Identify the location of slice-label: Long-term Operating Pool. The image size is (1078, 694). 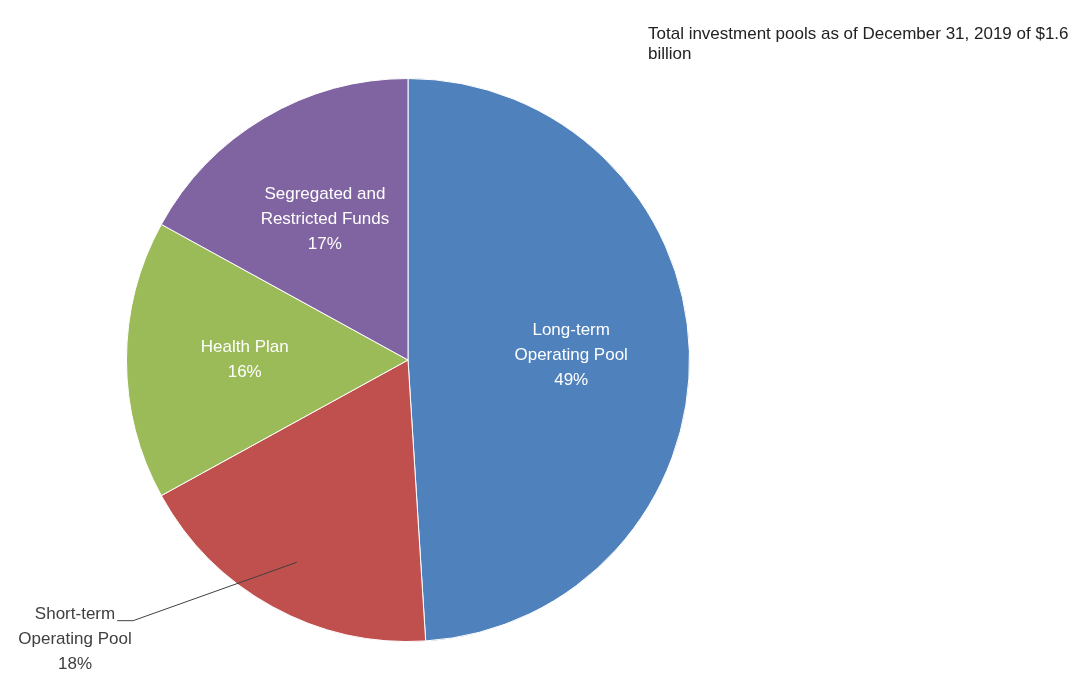
(571, 341).